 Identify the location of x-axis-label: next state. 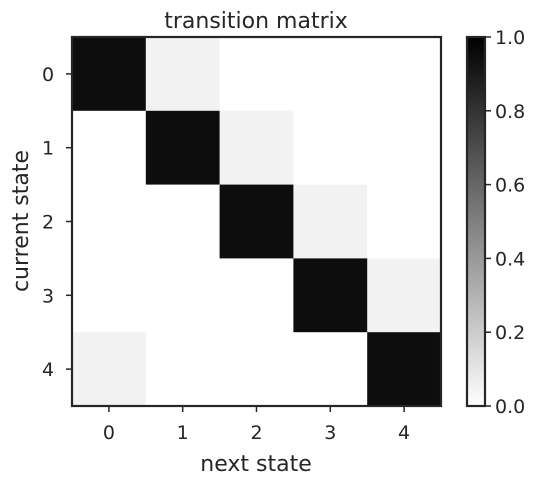
(255, 464).